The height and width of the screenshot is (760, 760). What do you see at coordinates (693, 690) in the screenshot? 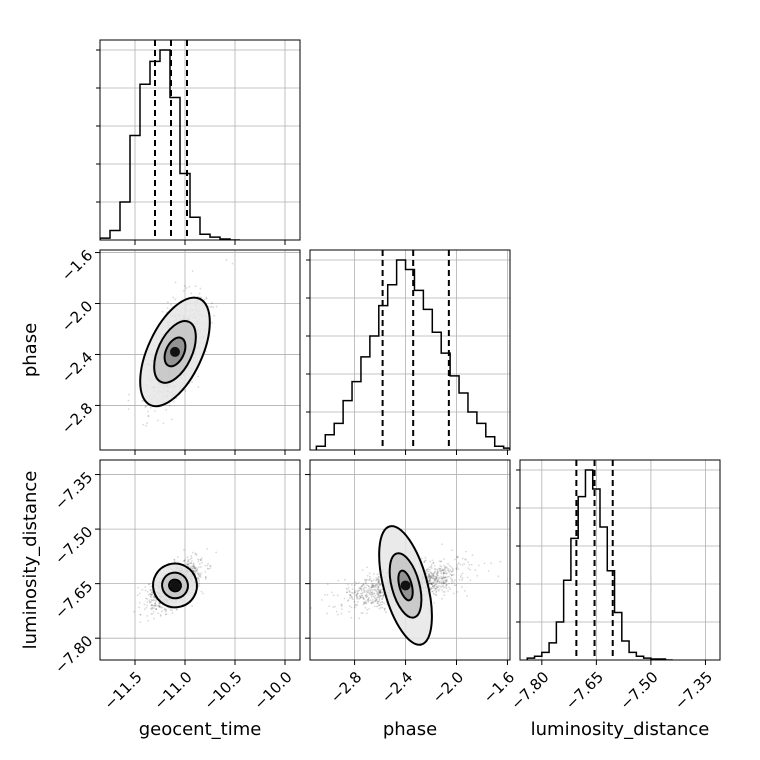
I see `x-tick-label: −7.35` at bounding box center [693, 690].